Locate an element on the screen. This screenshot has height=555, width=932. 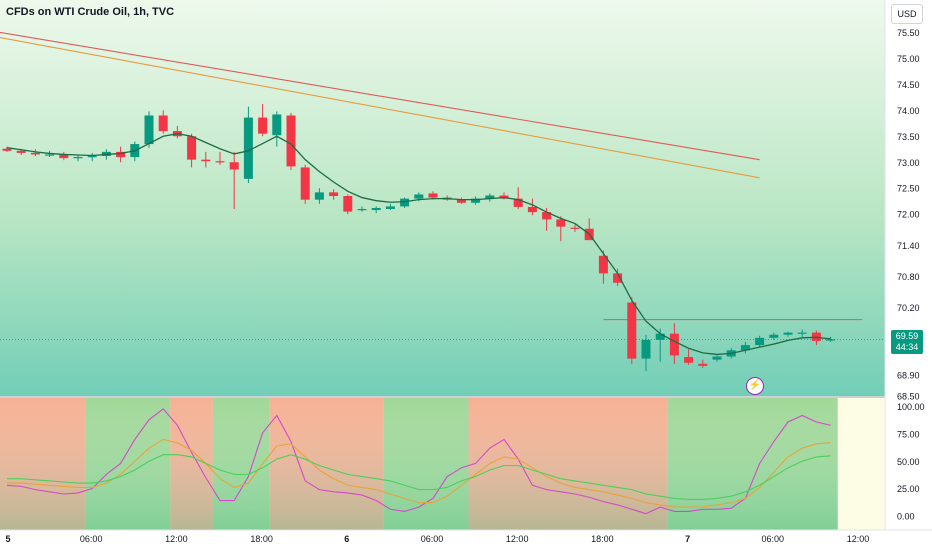
price-tick-label: 73.50 is located at coordinates (908, 137).